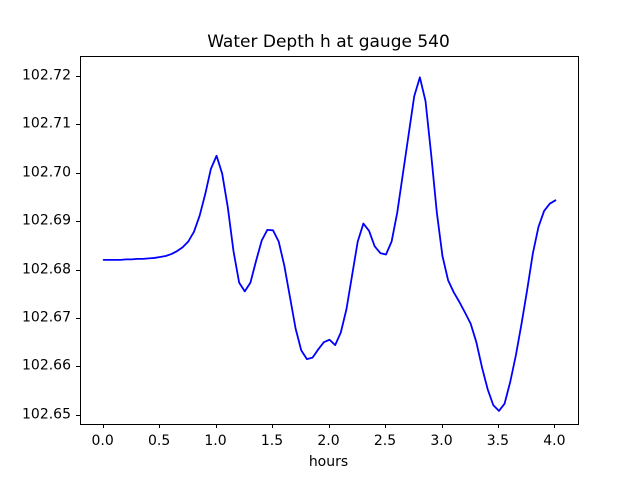 Image resolution: width=640 pixels, height=480 pixels. Describe the element at coordinates (102, 441) in the screenshot. I see `x-tick-label: 0.0` at that location.